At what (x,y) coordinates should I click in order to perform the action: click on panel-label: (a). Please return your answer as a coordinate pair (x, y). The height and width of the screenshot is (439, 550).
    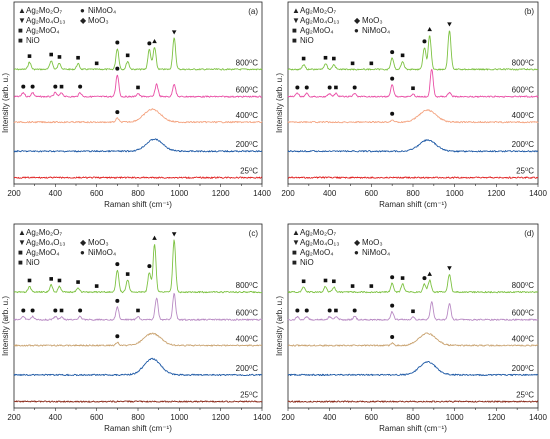
    Looking at the image, I should click on (253, 11).